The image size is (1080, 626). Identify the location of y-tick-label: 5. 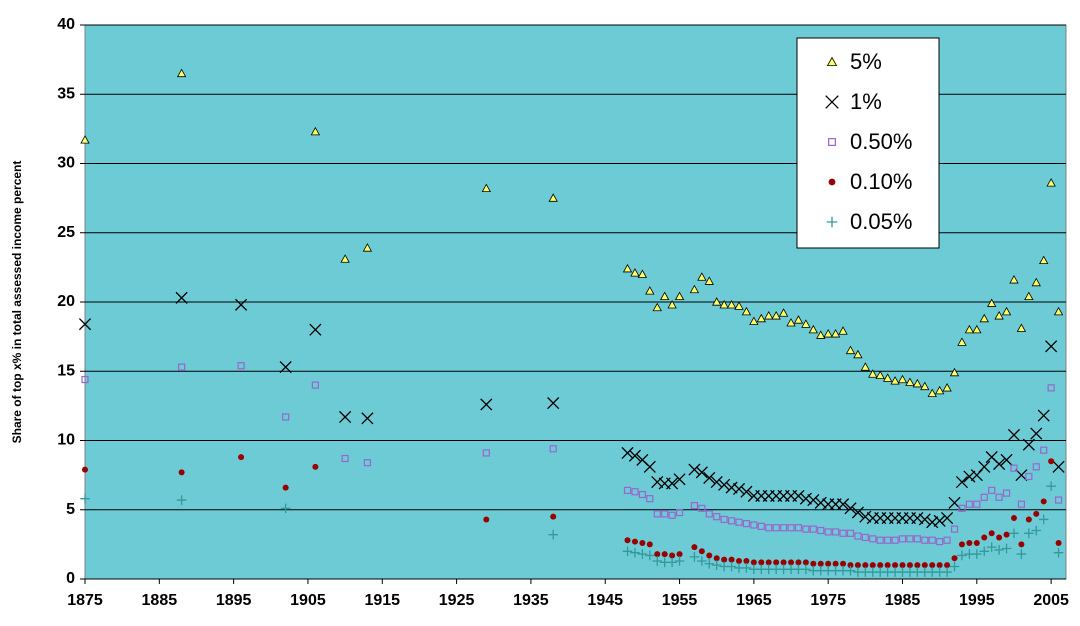
(70, 509).